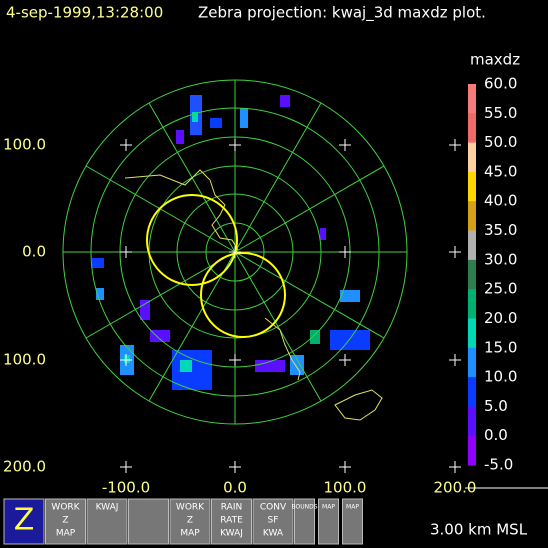  I want to click on coastline, so click(181, 210).